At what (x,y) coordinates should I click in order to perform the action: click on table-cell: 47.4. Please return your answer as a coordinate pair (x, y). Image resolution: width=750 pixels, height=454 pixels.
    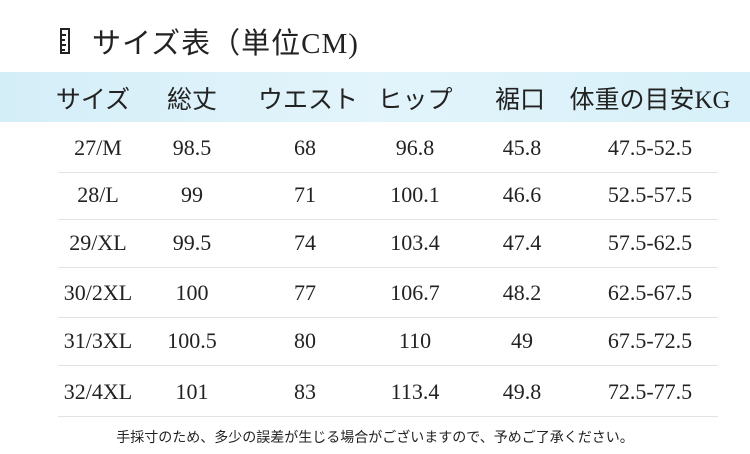
    Looking at the image, I should click on (522, 242).